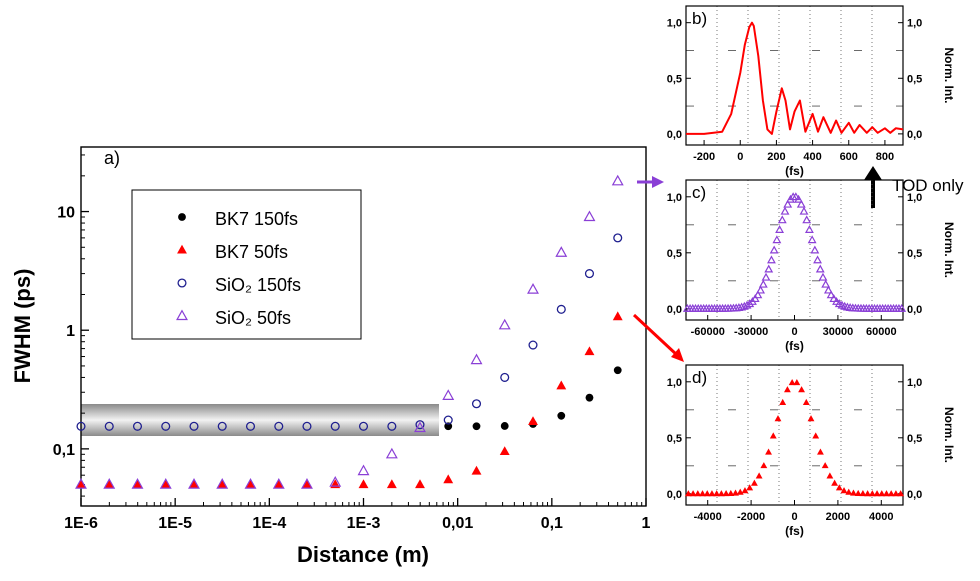 This screenshot has width=980, height=581. What do you see at coordinates (914, 135) in the screenshot?
I see `y-tick-label-right: 0,0` at bounding box center [914, 135].